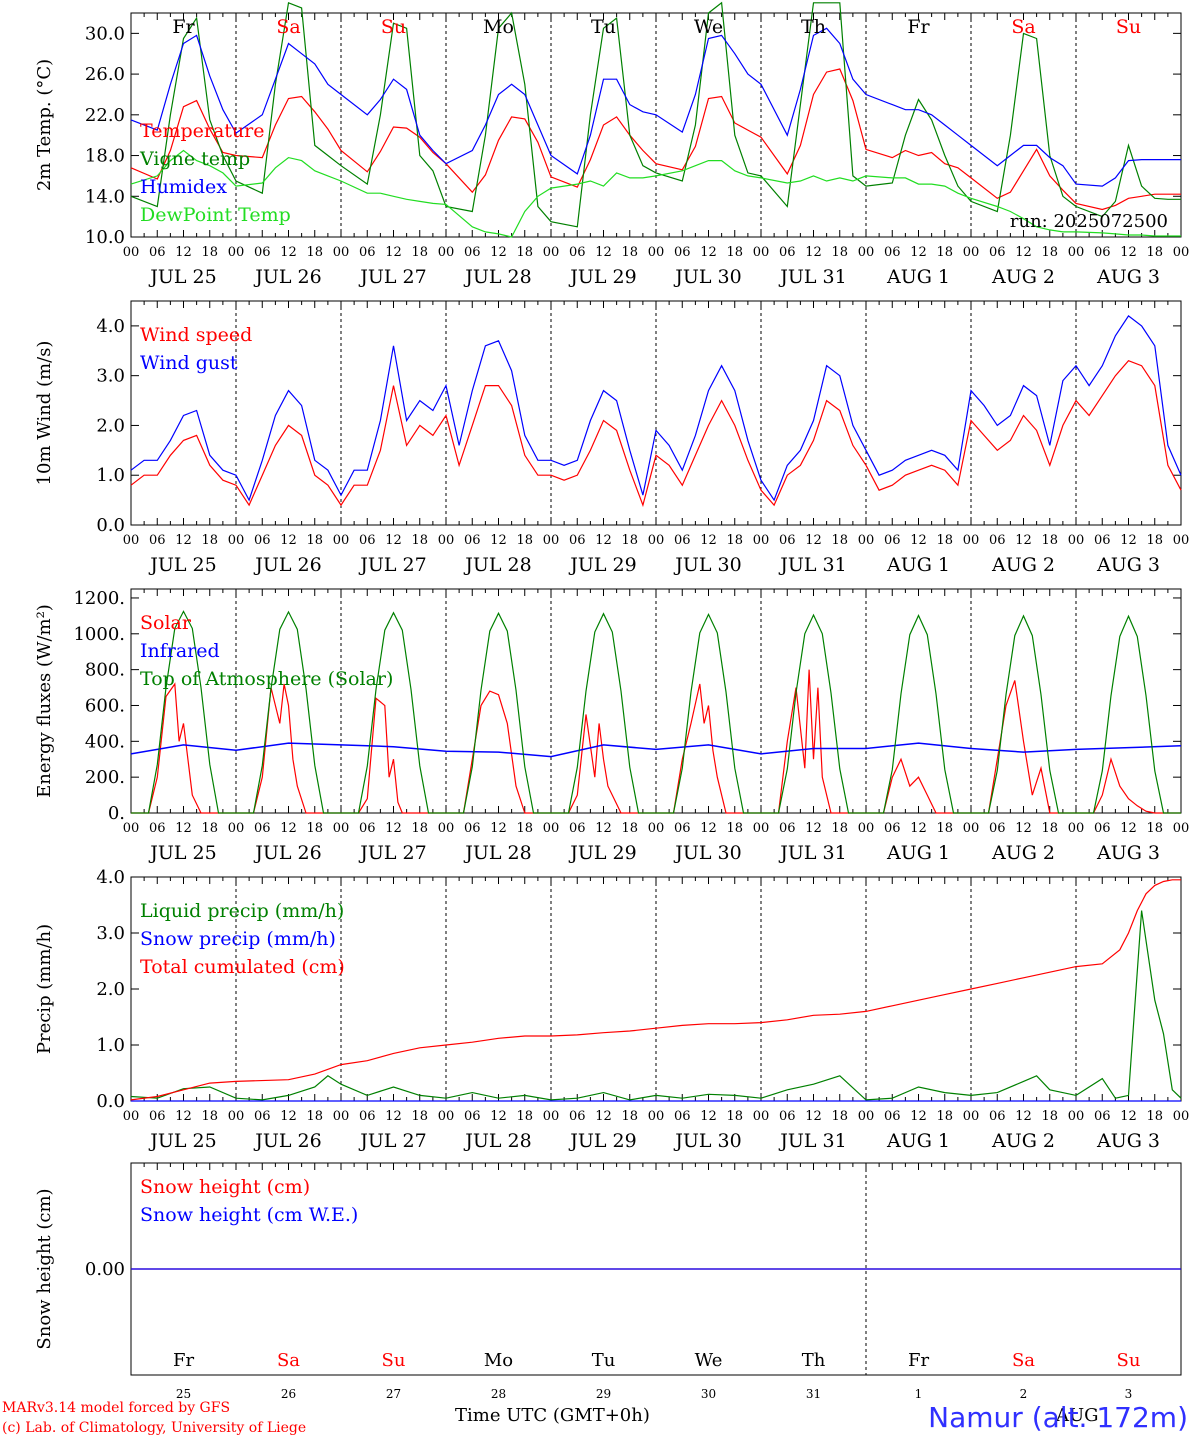 Image resolution: width=1194 pixels, height=1440 pixels. I want to click on legend-entry: Liquid precip (mm/h), so click(242, 911).